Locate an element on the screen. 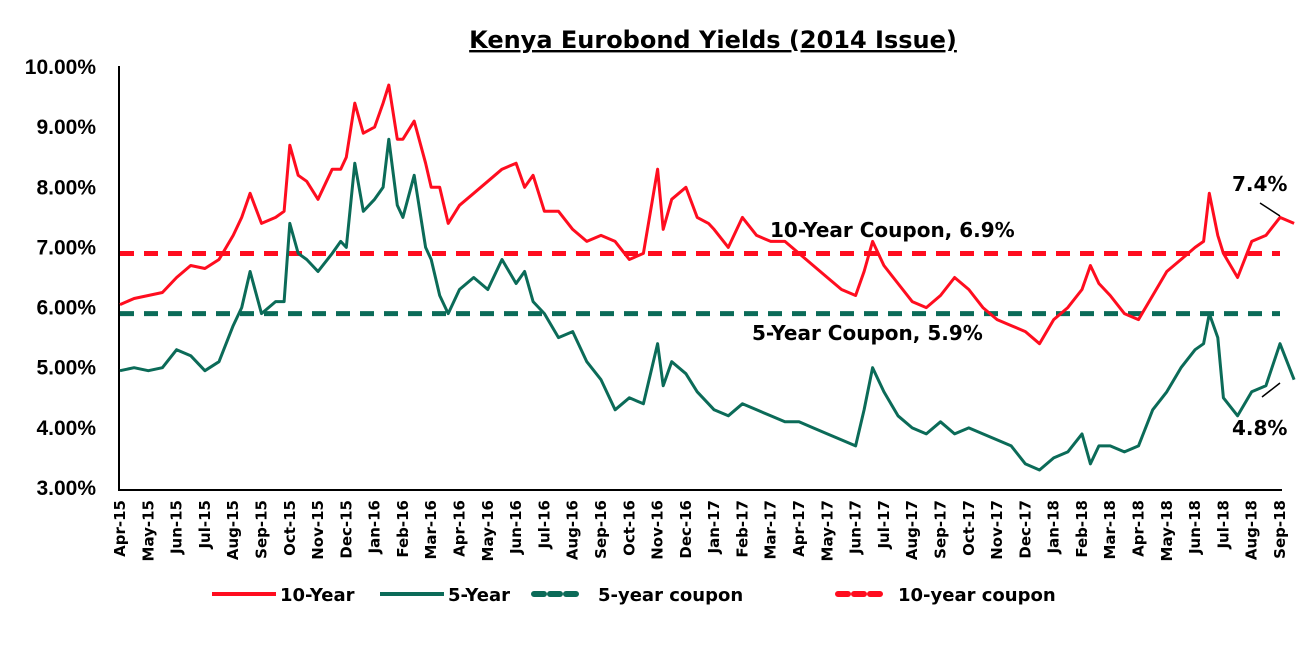 The width and height of the screenshot is (1314, 652). y-tick-label: 4.00% is located at coordinates (66, 428).